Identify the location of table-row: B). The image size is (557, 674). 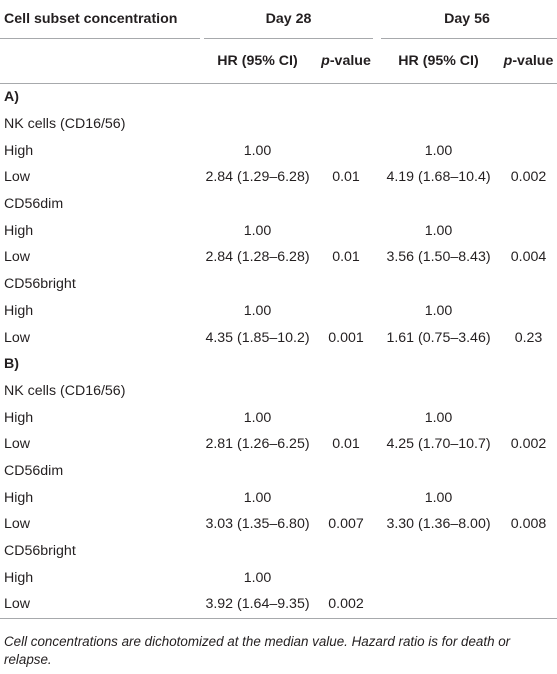
(278, 364).